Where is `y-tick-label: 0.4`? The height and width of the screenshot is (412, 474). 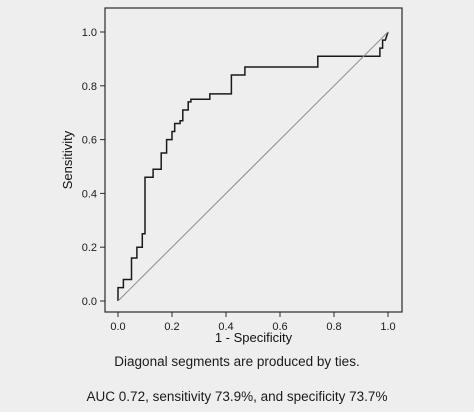
y-tick-label: 0.4 is located at coordinates (89, 194).